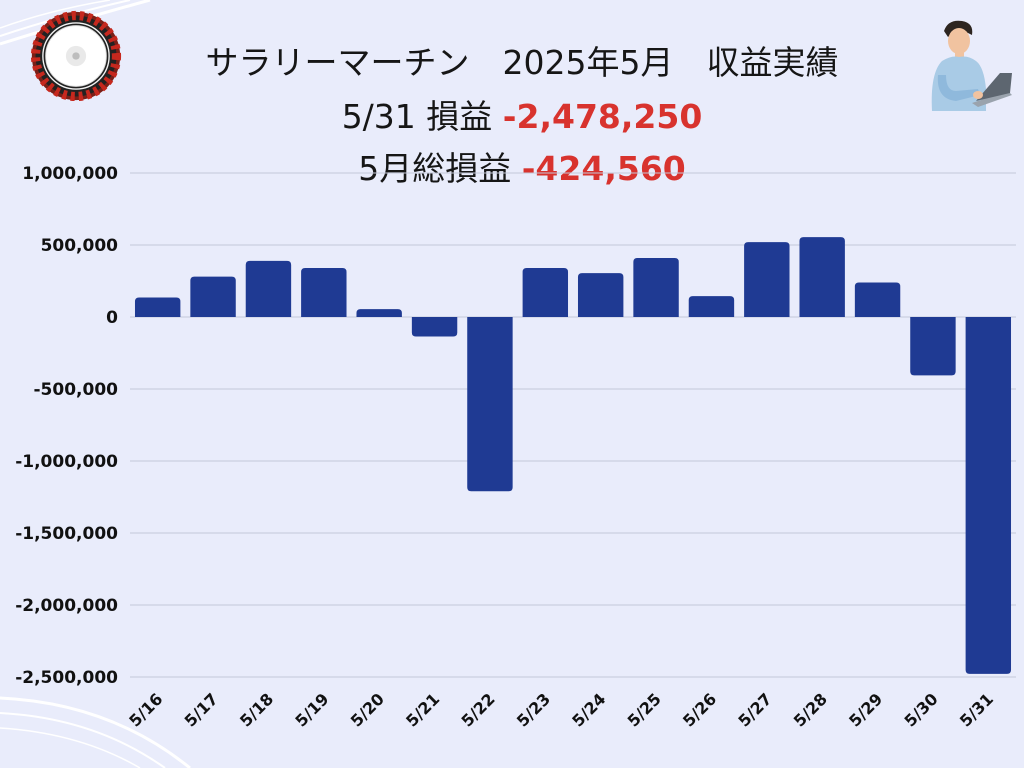 This screenshot has width=1024, height=768. Describe the element at coordinates (435, 168) in the screenshot. I see `monthly-profit-label: 5月総損益` at that location.